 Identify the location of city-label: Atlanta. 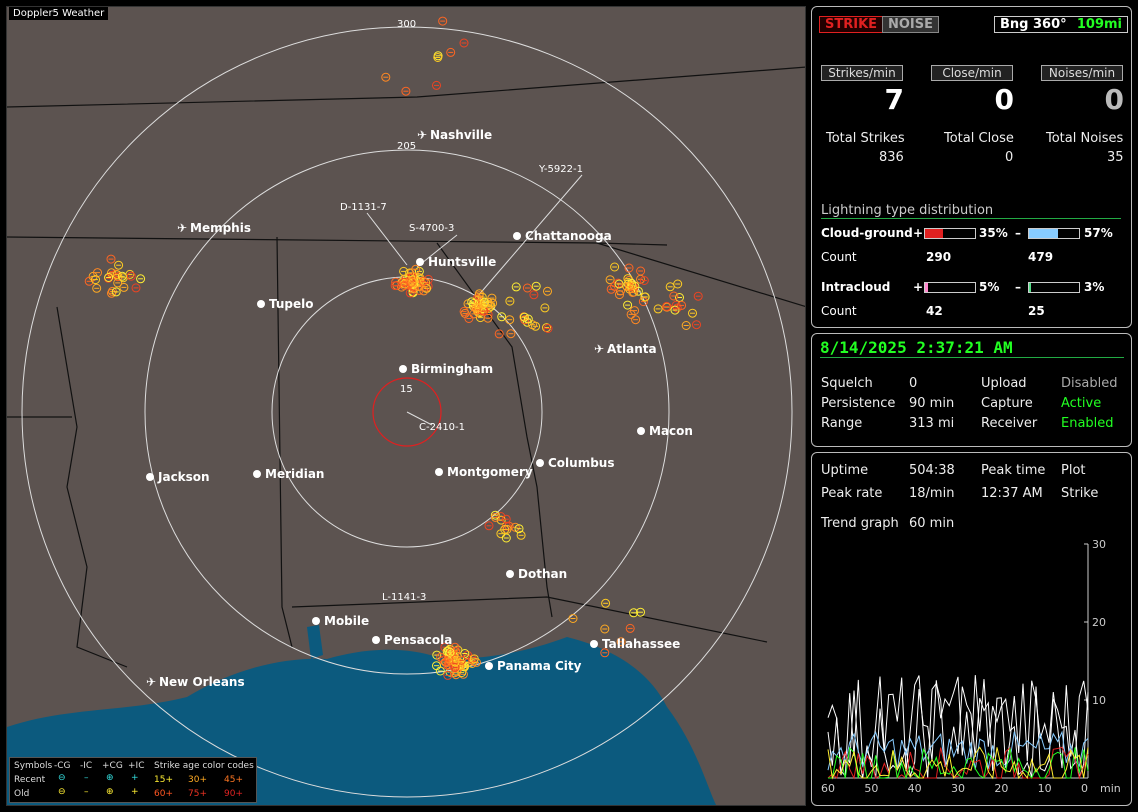
(632, 349).